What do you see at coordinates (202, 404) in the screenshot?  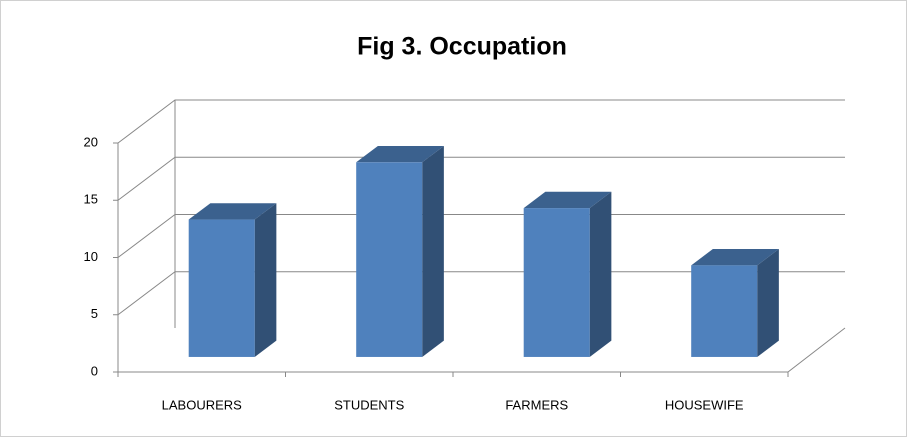 I see `x-tick-label: LABOURERS` at bounding box center [202, 404].